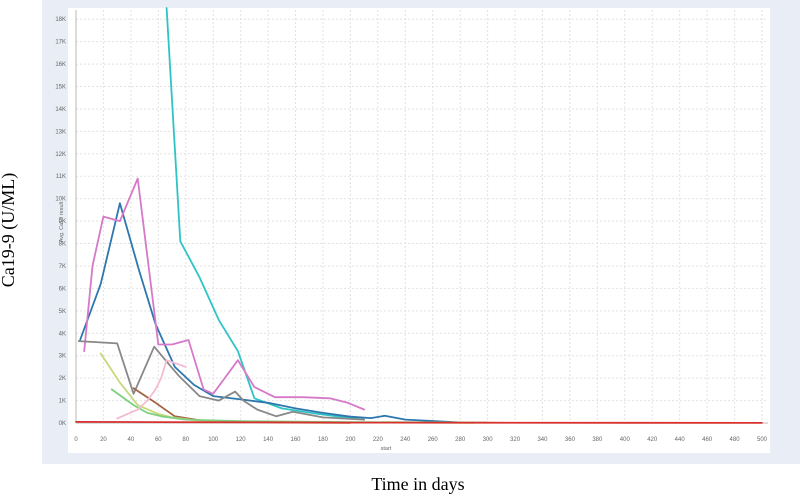  Describe the element at coordinates (62, 245) in the screenshot. I see `y-tick-label: 8K` at that location.